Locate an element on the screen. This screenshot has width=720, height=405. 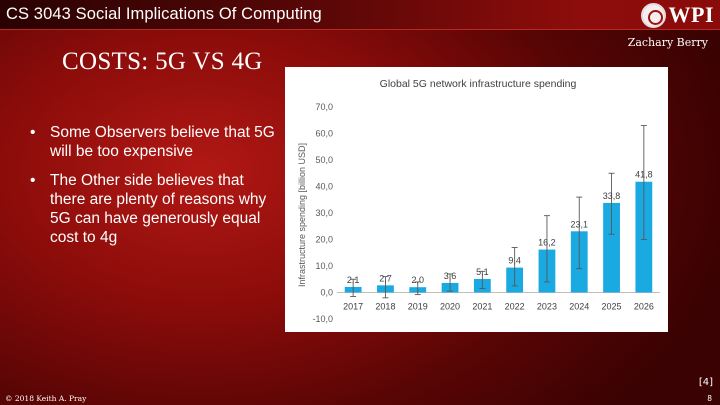
data-label: 5,1 is located at coordinates (482, 272).